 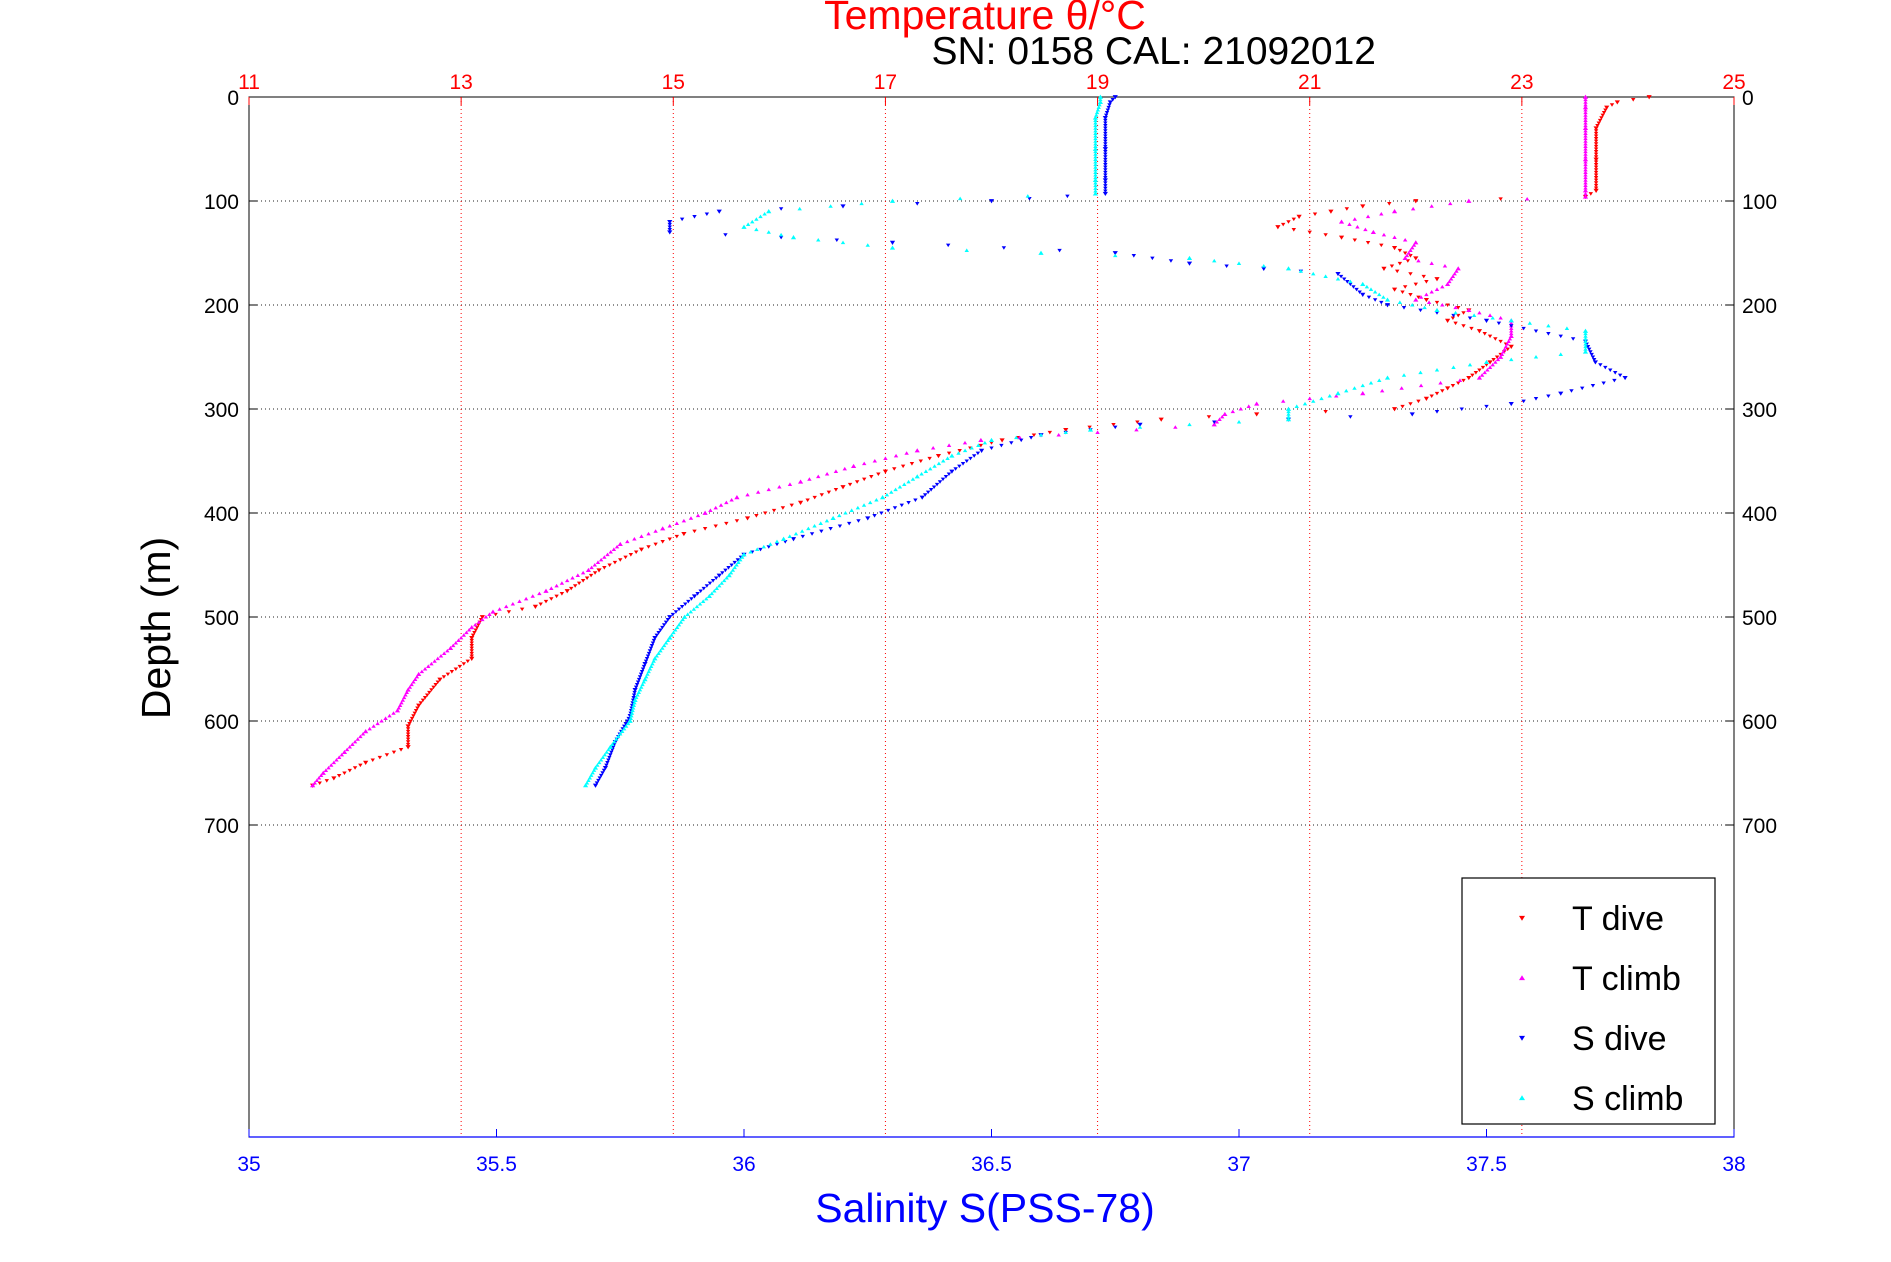 What do you see at coordinates (1733, 1164) in the screenshot?
I see `x-bottom-tick-label: 38` at bounding box center [1733, 1164].